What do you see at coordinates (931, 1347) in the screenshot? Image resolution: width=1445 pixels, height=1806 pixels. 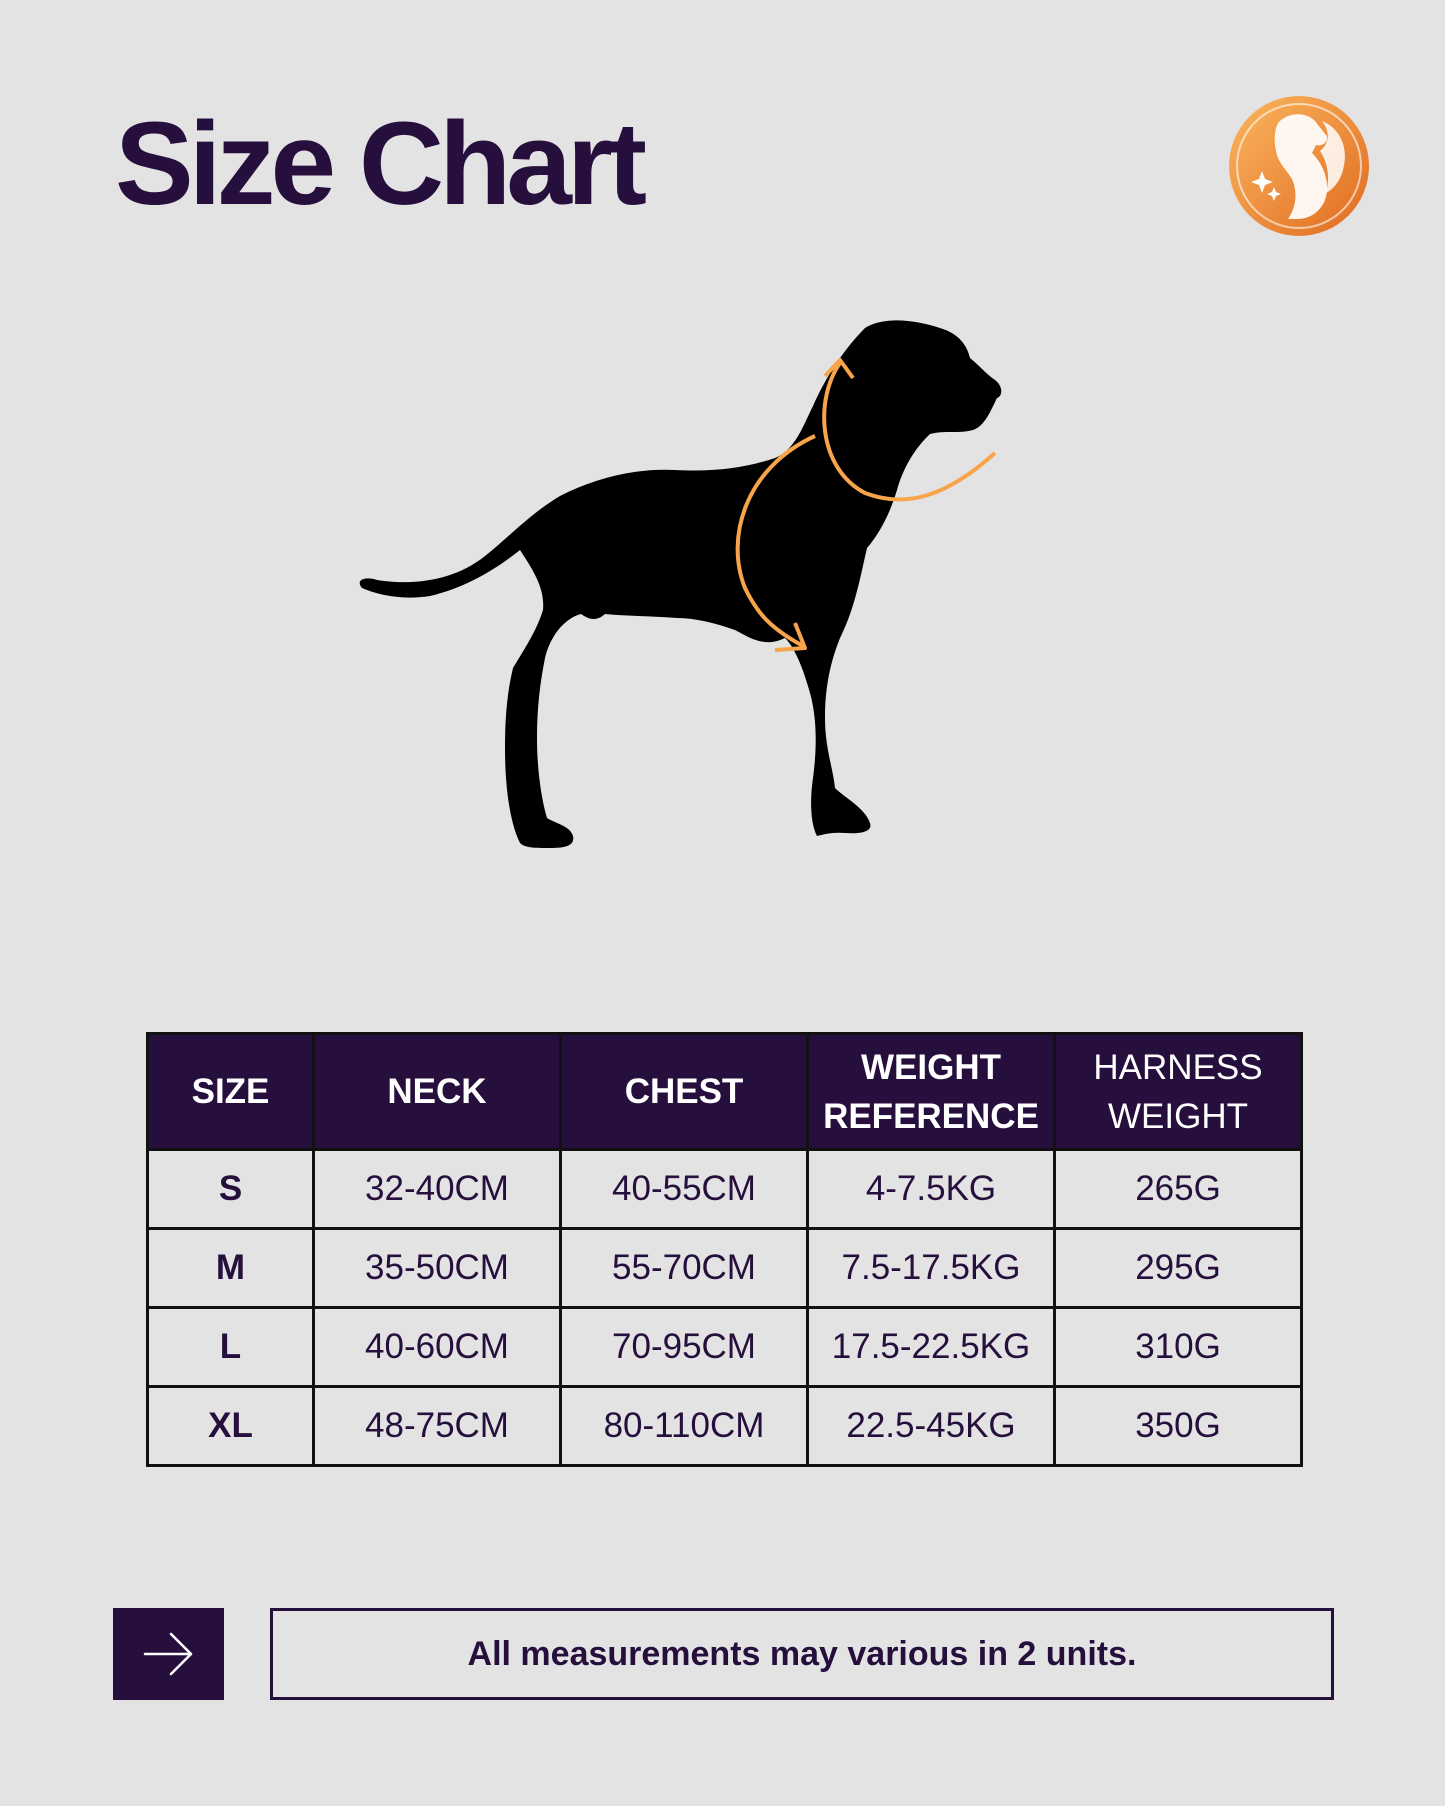 I see `cell-weight-reference: 17.5-22.5KG` at bounding box center [931, 1347].